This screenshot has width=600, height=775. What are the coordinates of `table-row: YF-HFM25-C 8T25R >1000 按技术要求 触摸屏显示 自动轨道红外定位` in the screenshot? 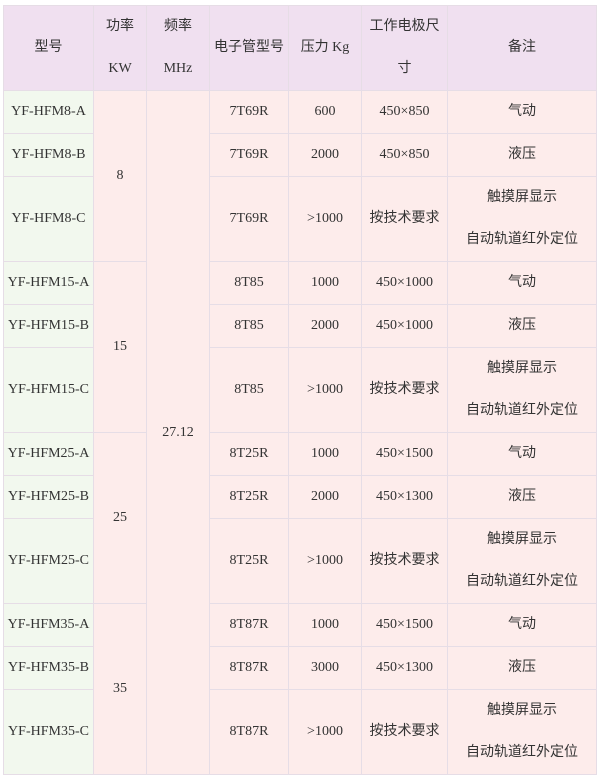 It's located at (300, 561).